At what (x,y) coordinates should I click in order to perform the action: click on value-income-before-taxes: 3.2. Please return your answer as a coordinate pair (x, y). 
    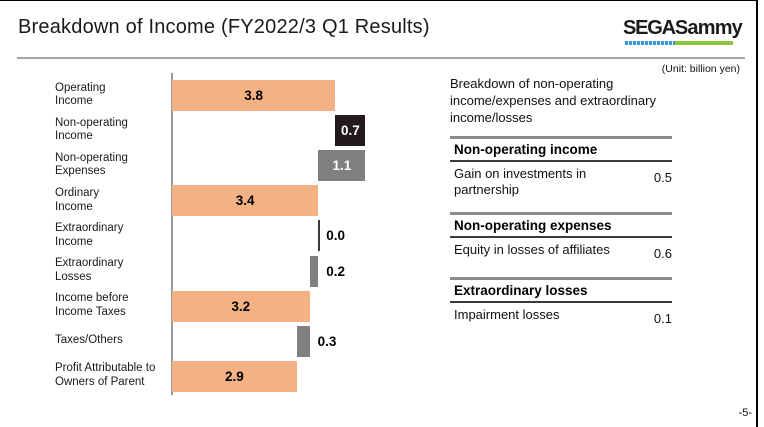
    Looking at the image, I should click on (241, 306).